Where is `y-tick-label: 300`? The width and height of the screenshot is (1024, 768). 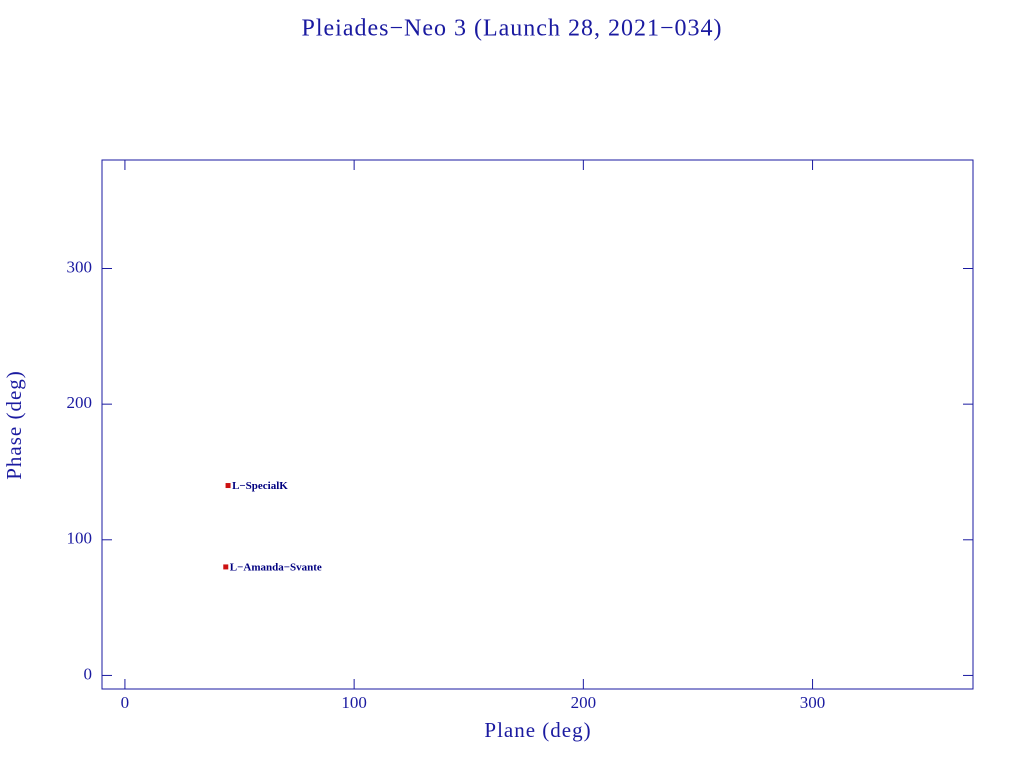
y-tick-label: 300 is located at coordinates (80, 266).